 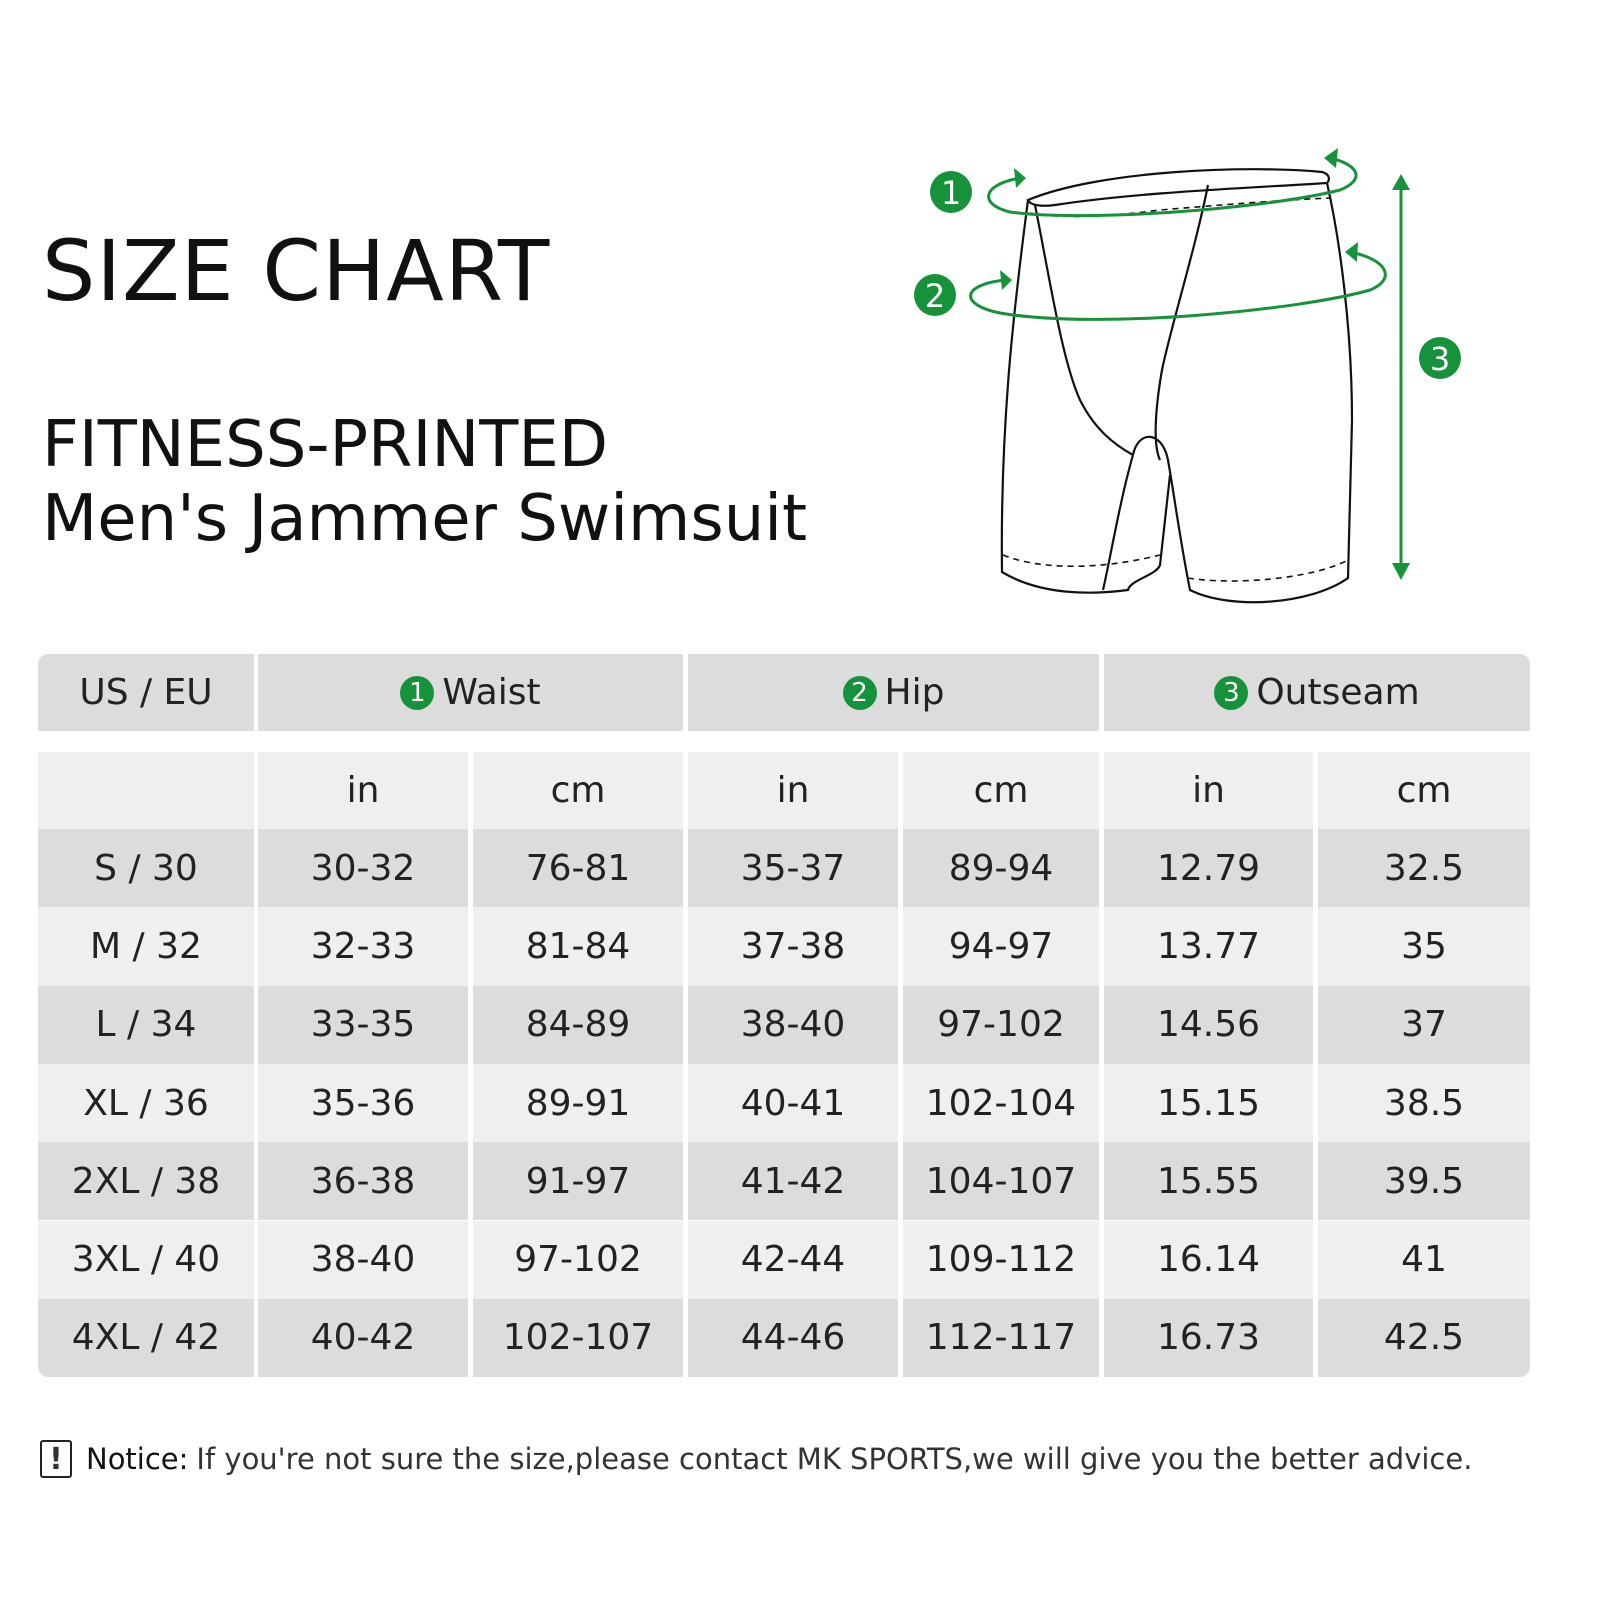 I want to click on table-cell: 16.14, so click(x=1208, y=1259).